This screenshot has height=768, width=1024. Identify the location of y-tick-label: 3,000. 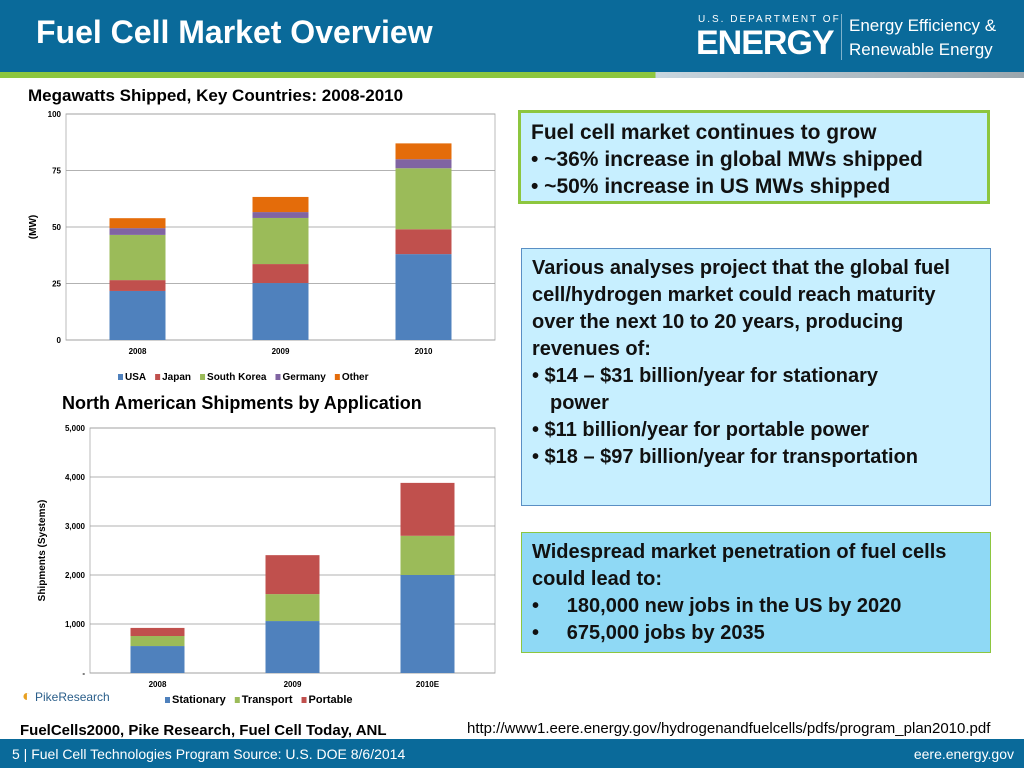
(75, 526).